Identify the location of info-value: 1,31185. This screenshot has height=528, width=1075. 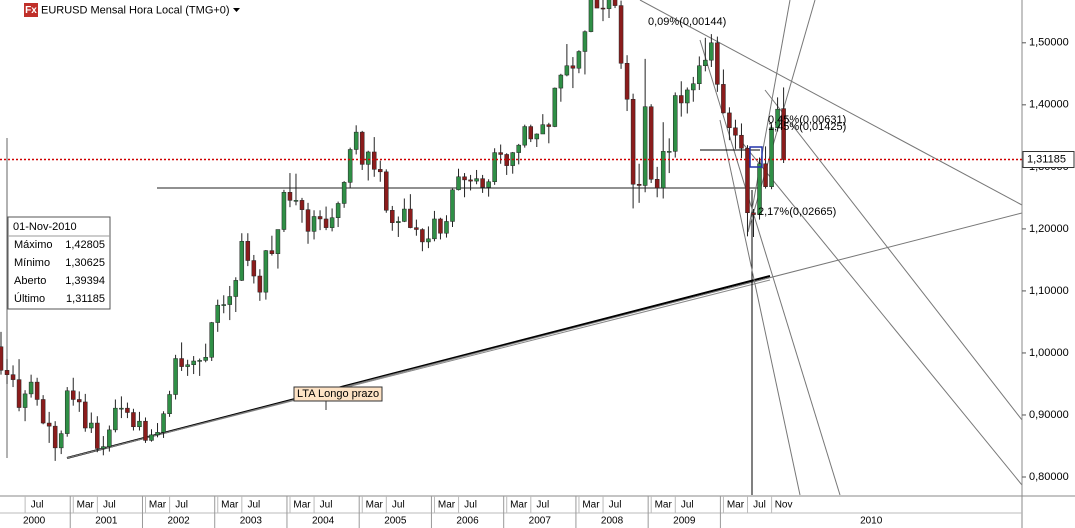
(85, 299).